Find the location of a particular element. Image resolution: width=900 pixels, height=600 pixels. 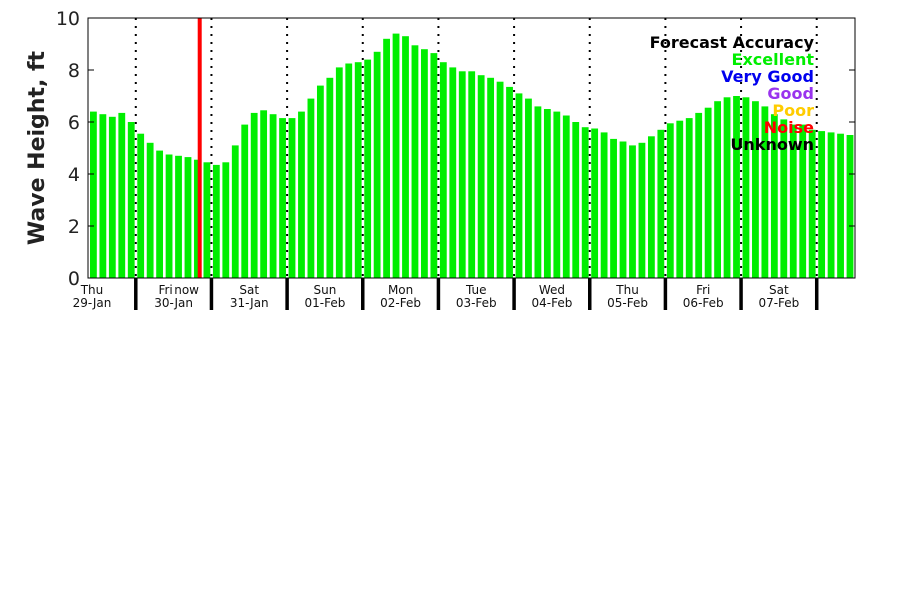

day-label-date: 31-Jan is located at coordinates (249, 303).